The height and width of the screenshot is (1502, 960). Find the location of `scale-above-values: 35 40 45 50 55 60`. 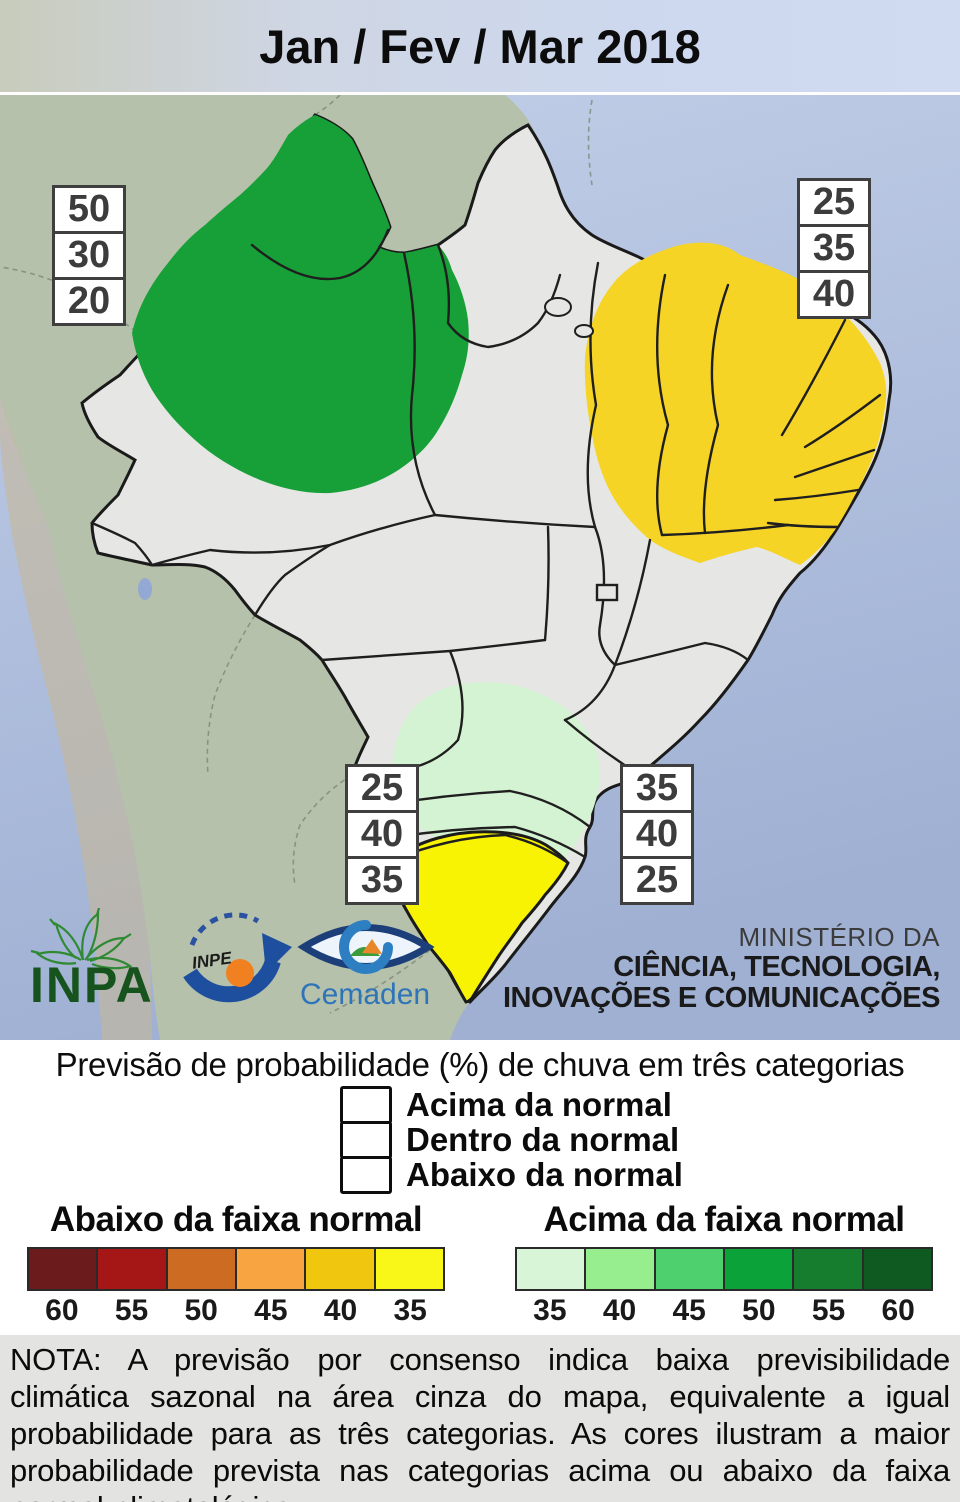

scale-above-values: 35 40 45 50 55 60 is located at coordinates (724, 1311).